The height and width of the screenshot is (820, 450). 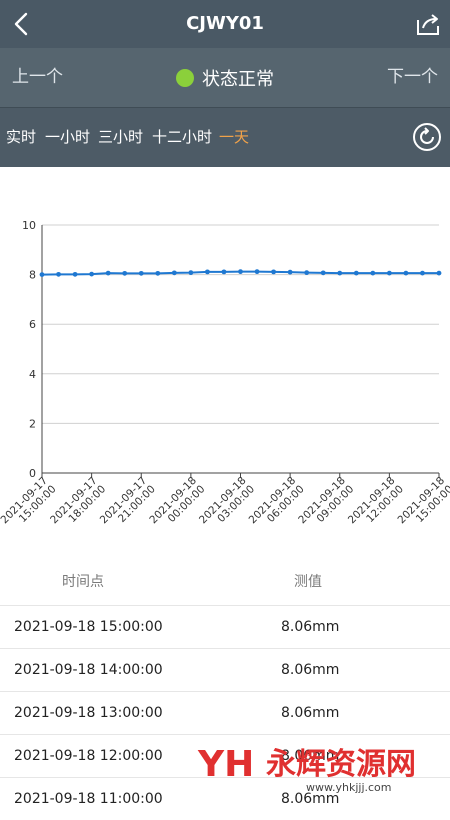 What do you see at coordinates (238, 79) in the screenshot?
I see `status-text: 状态正常` at bounding box center [238, 79].